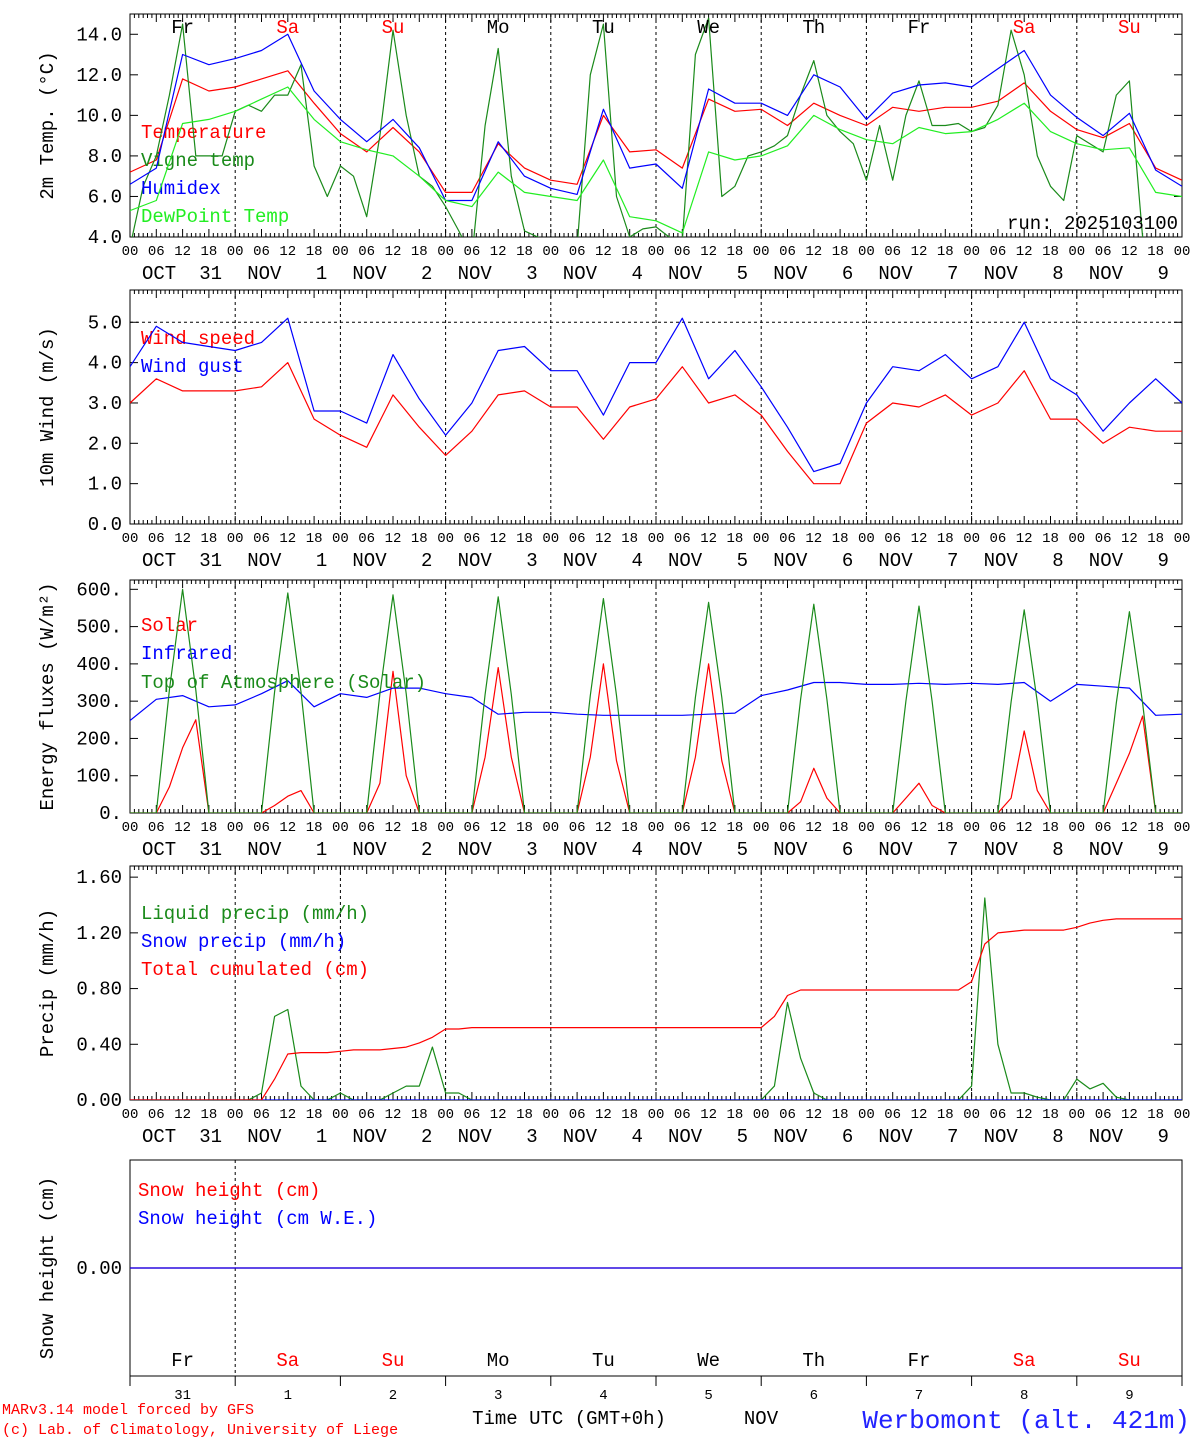  I want to click on weekday-label-top: Mo, so click(498, 28).